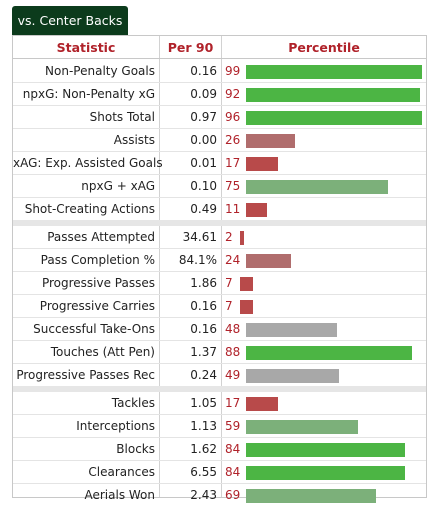 The width and height of the screenshot is (431, 506). Describe the element at coordinates (98, 283) in the screenshot. I see `stat-name: Progressive Passes` at that location.